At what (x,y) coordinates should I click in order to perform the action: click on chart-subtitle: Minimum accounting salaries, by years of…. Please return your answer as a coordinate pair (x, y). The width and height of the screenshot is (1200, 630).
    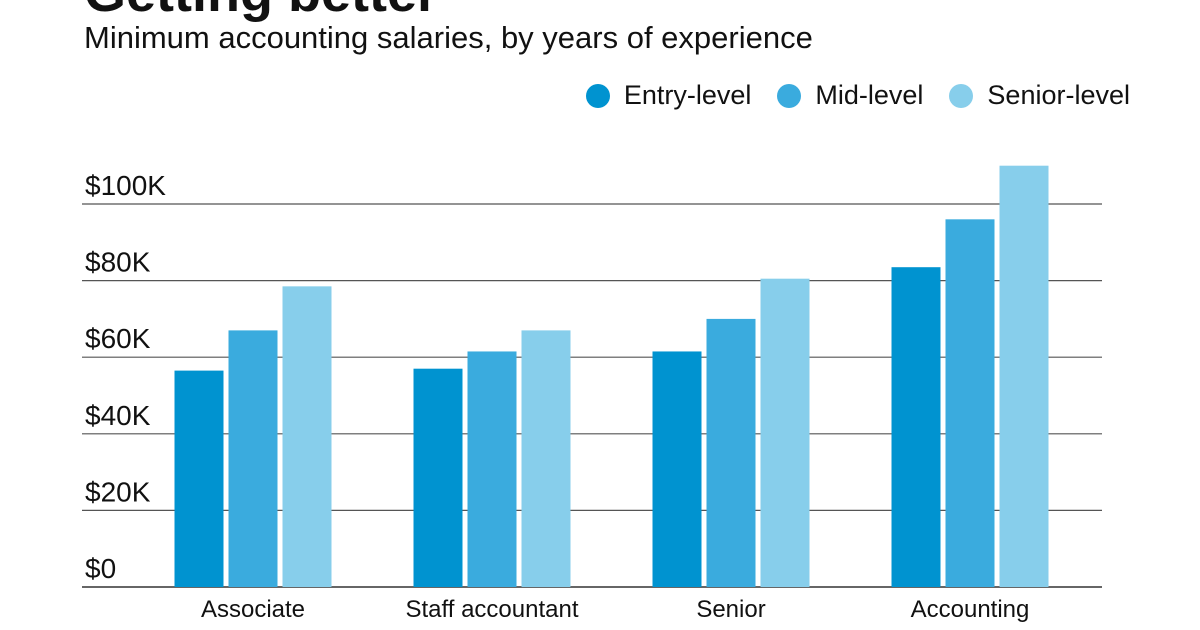
    Looking at the image, I should click on (448, 37).